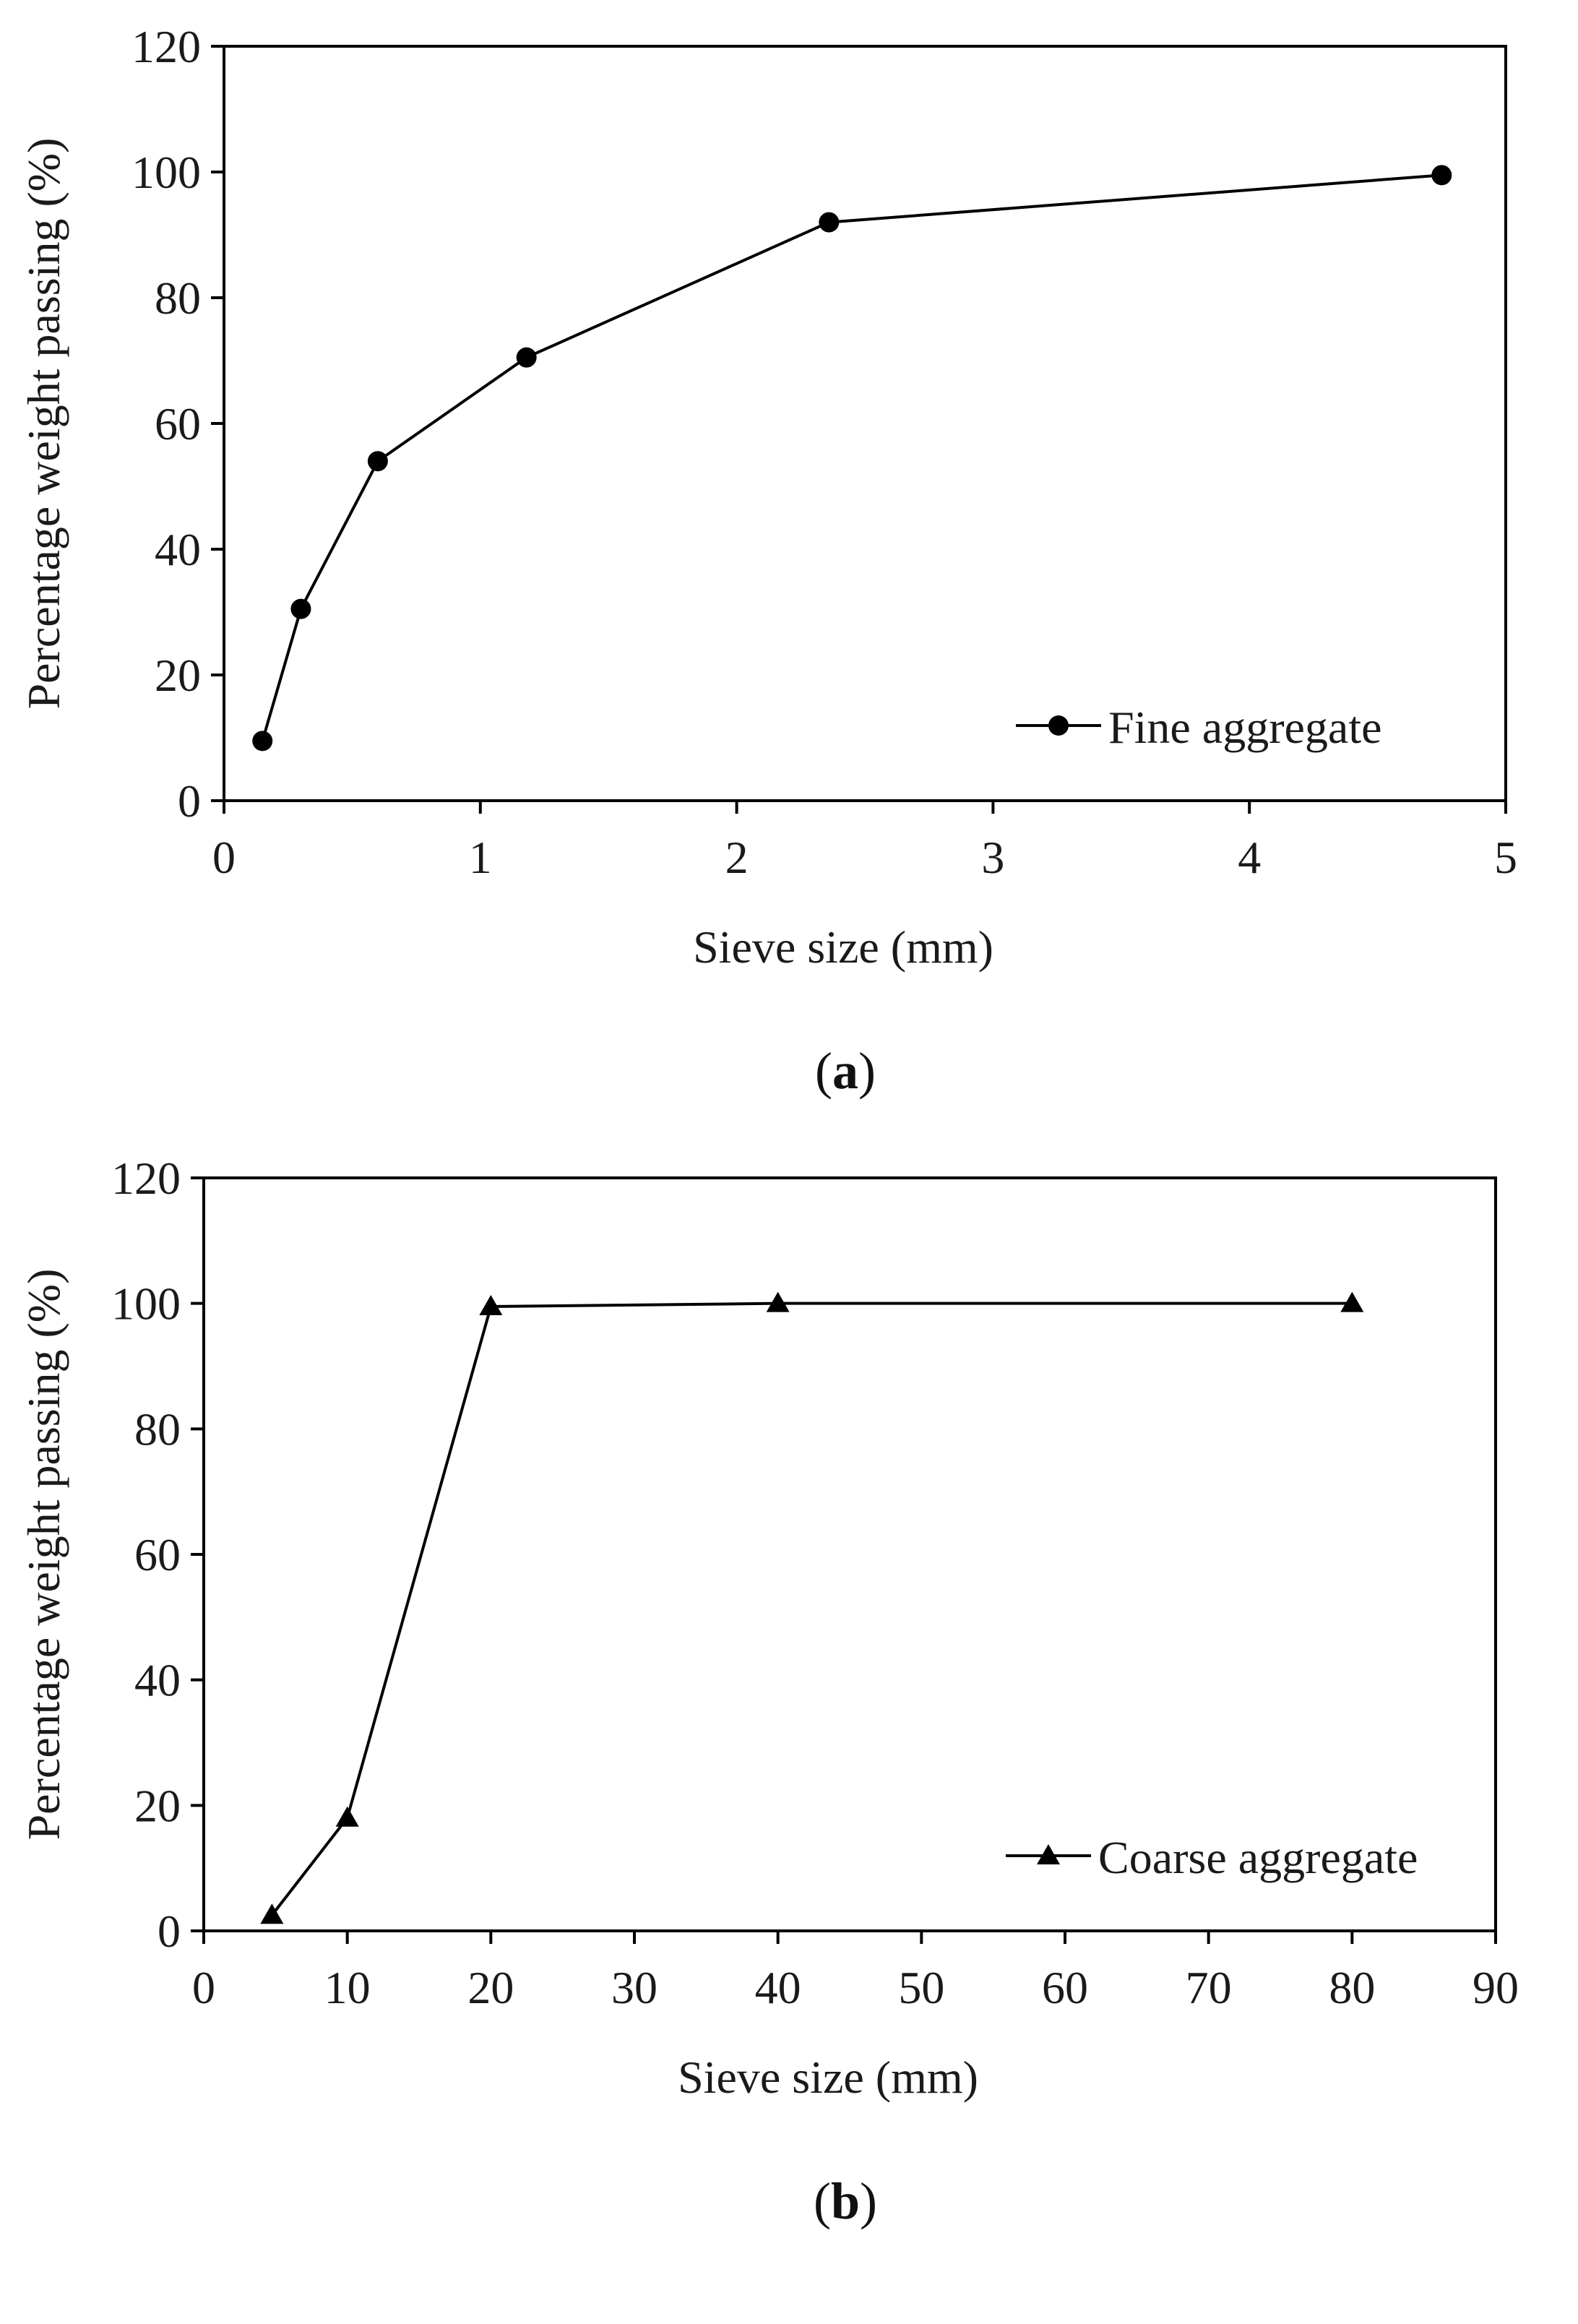 This screenshot has height=2324, width=1578. Describe the element at coordinates (634, 1987) in the screenshot. I see `x-tick-label: 30` at that location.